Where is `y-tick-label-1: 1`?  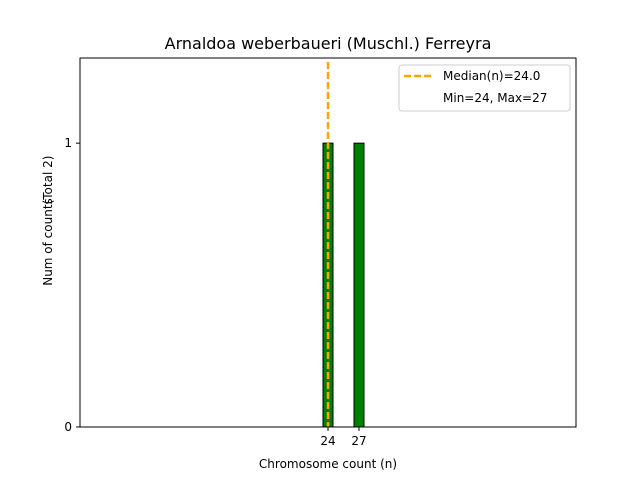
y-tick-label-1: 1 is located at coordinates (68, 143).